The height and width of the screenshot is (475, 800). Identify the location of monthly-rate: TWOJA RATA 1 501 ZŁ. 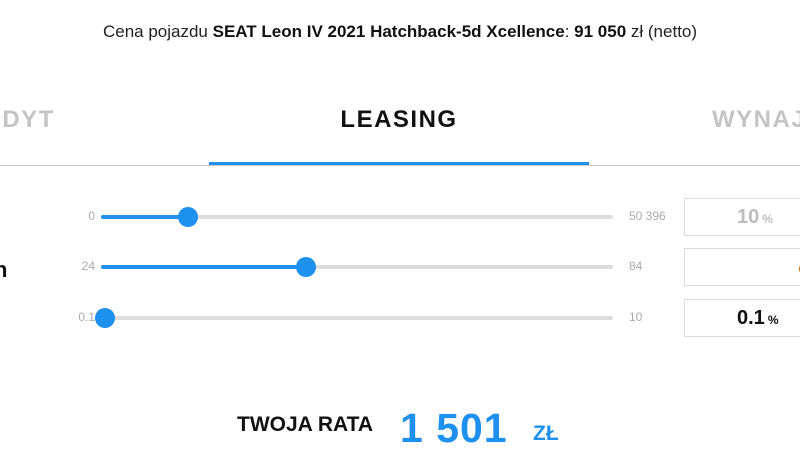
(400, 430).